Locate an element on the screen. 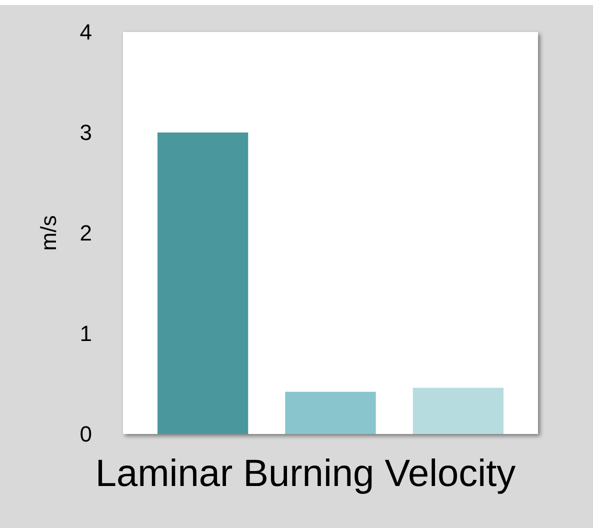 The height and width of the screenshot is (528, 593). y-axis-title: m/s is located at coordinates (48, 233).